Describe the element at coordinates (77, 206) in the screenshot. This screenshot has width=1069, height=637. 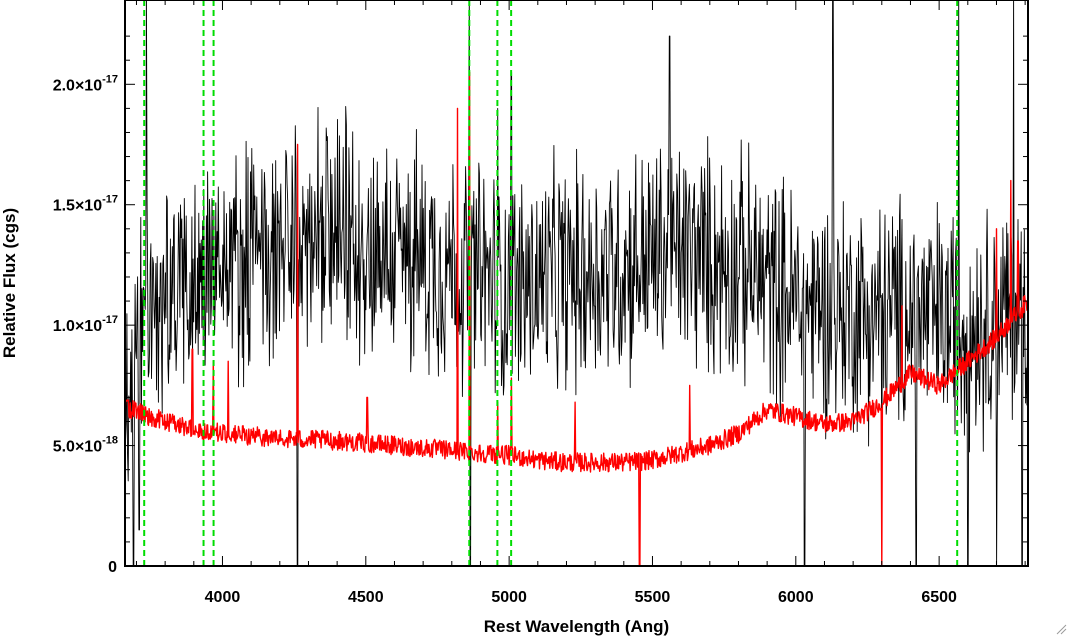
I see `y-tick-mantissa: 1.5×10` at that location.